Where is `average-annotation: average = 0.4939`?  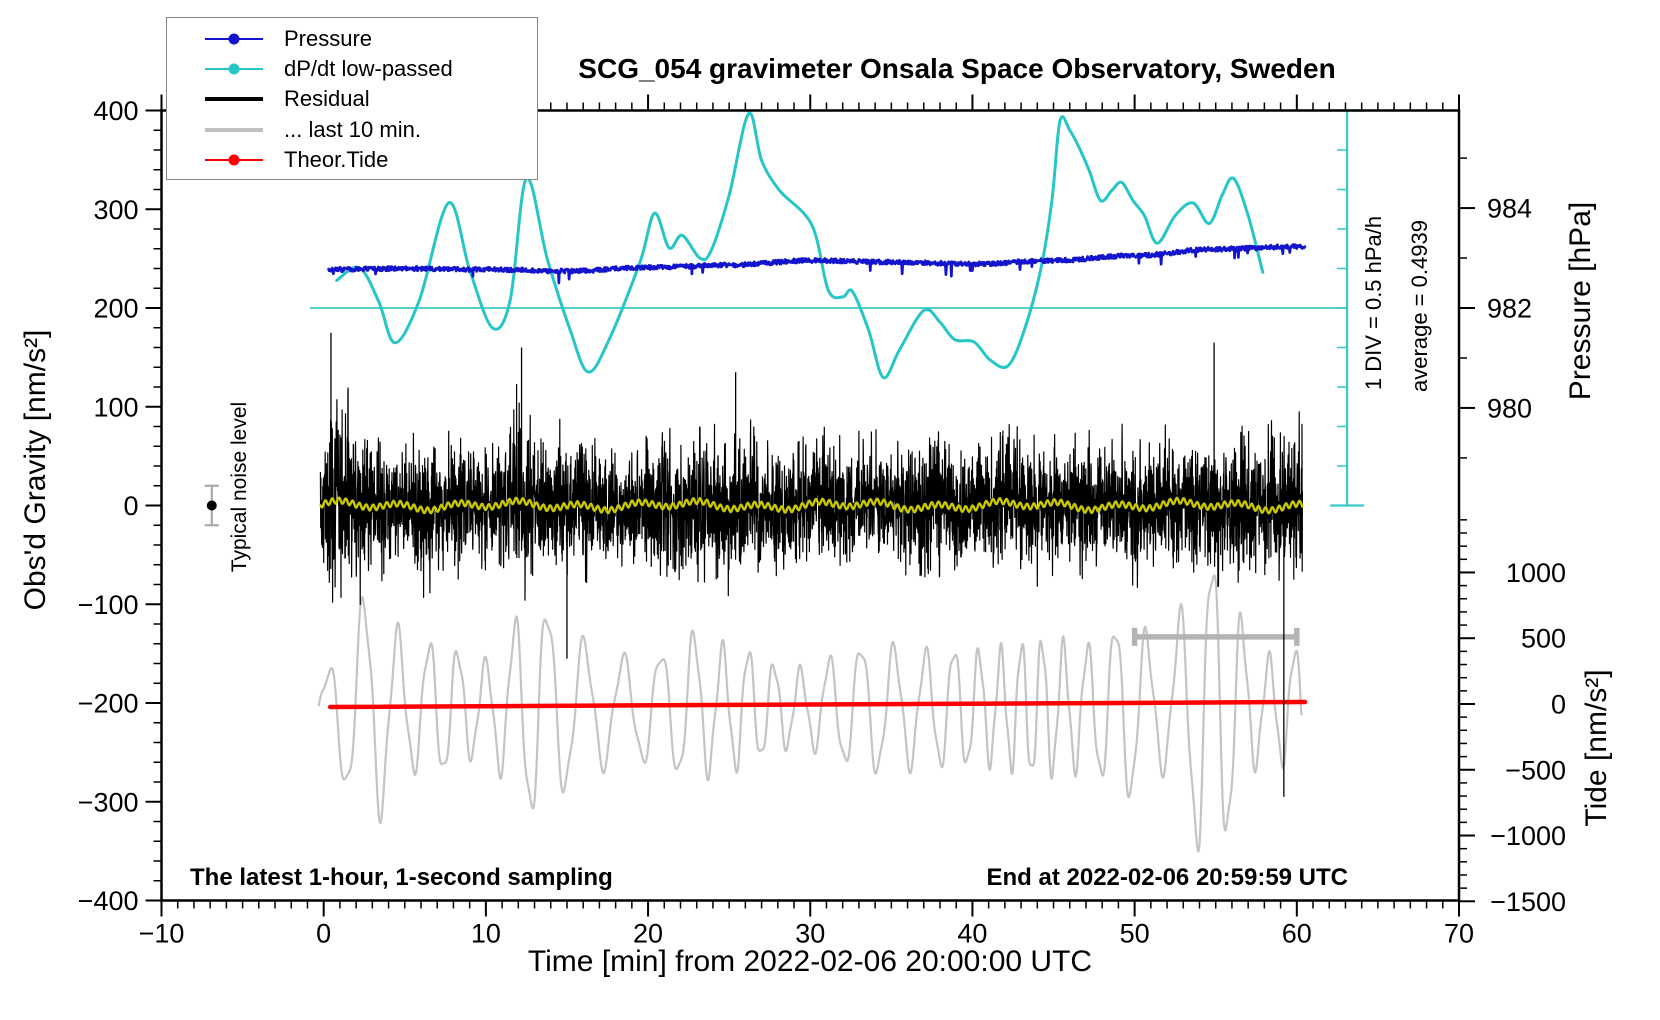 average-annotation: average = 0.4939 is located at coordinates (1419, 306).